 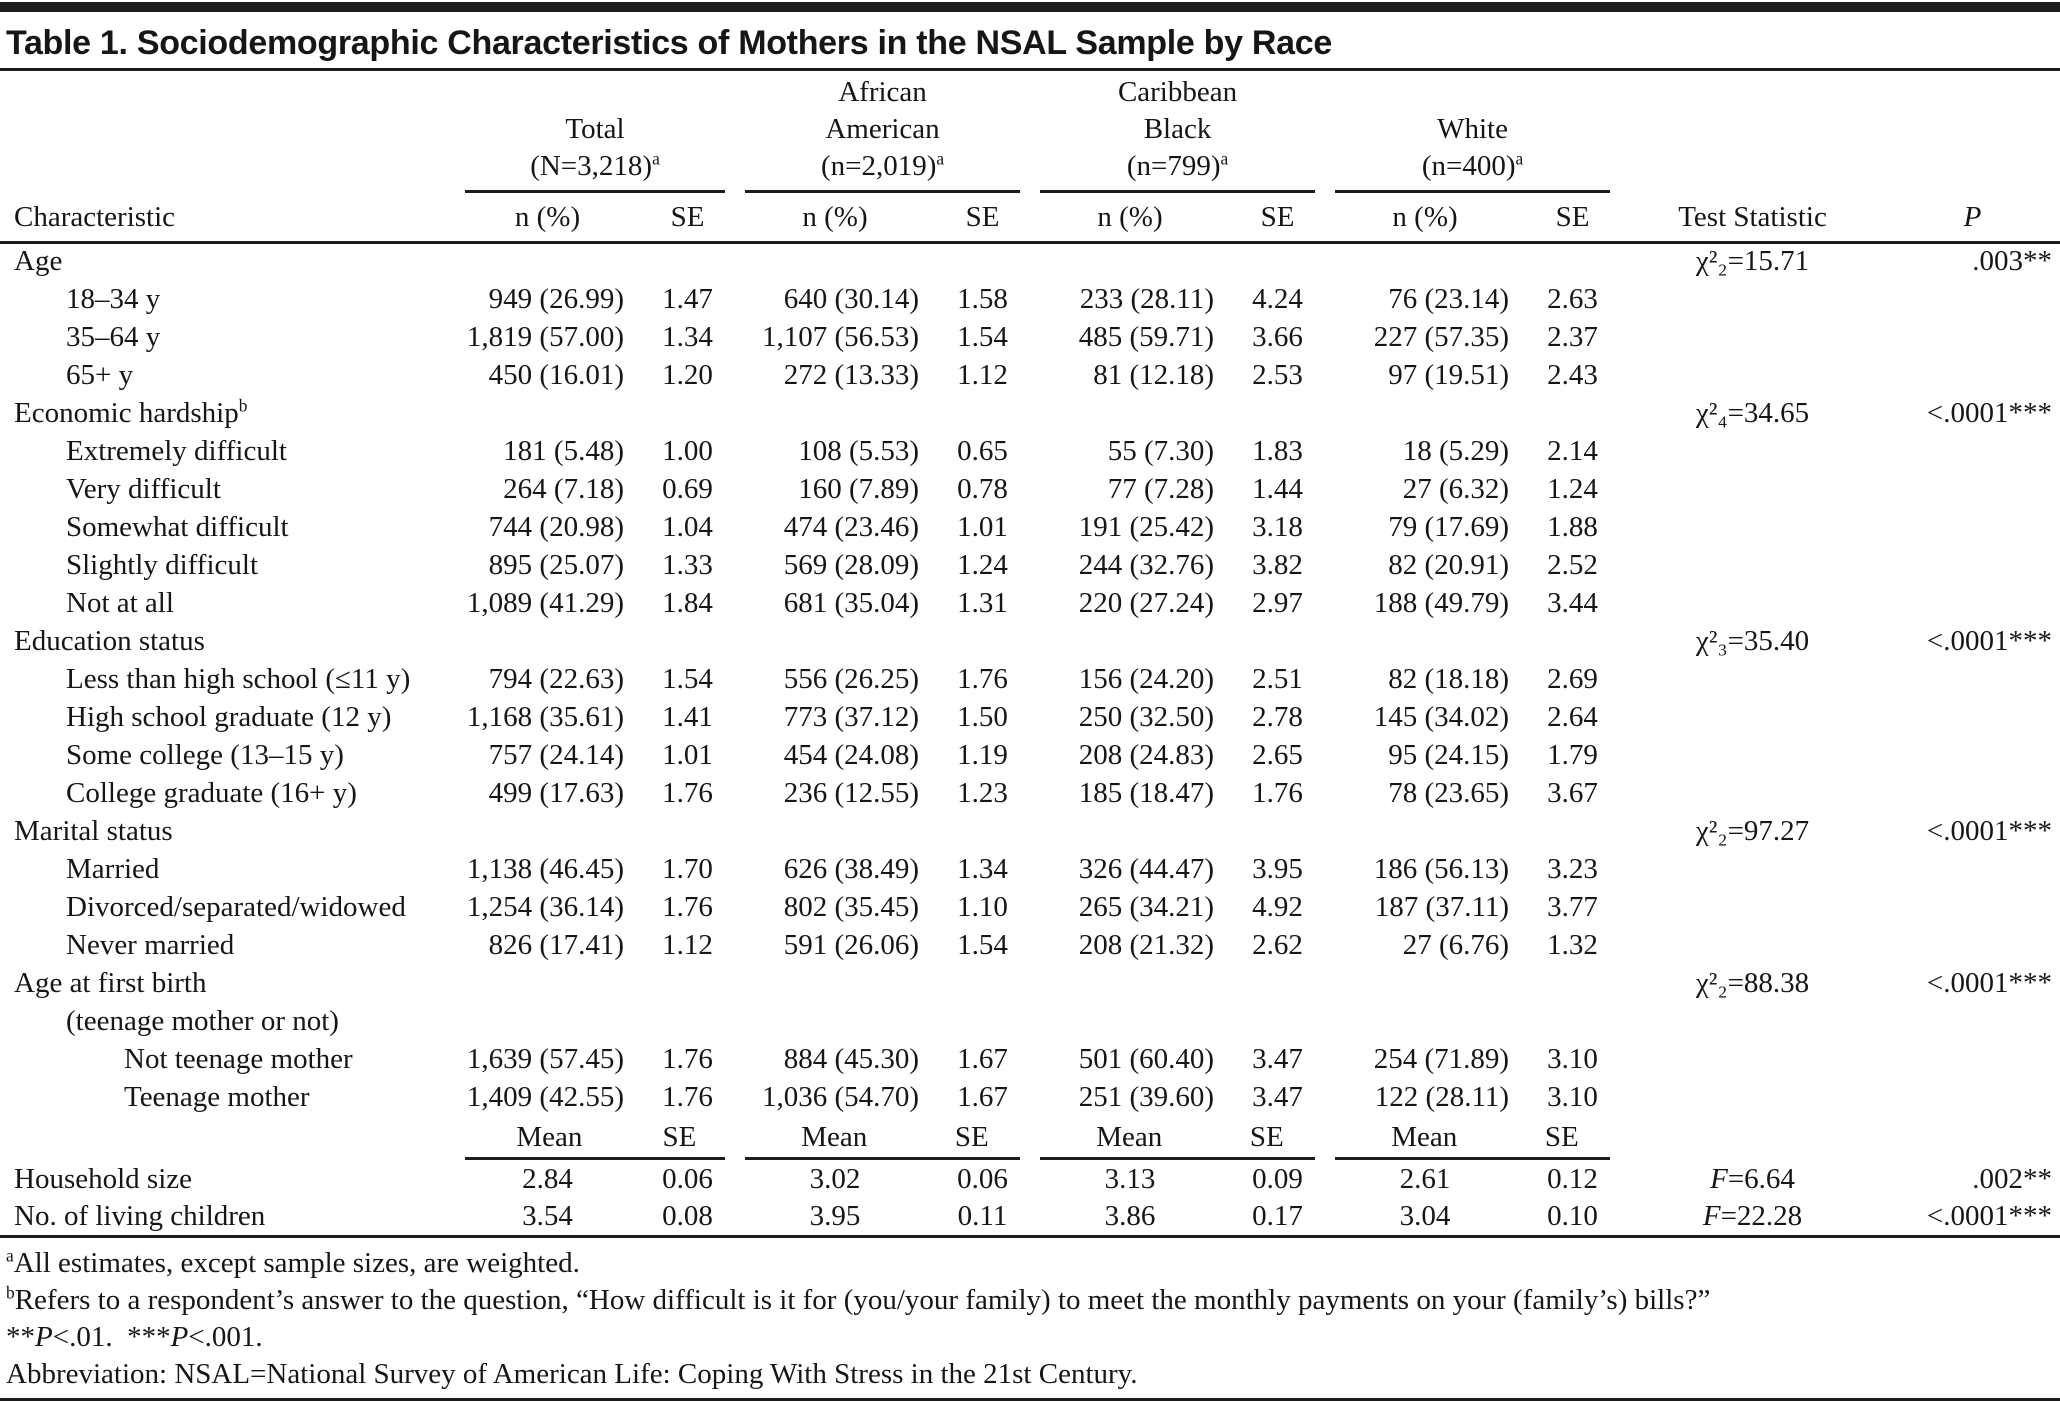 I want to click on row-label: Somewhat difficult, so click(x=177, y=526).